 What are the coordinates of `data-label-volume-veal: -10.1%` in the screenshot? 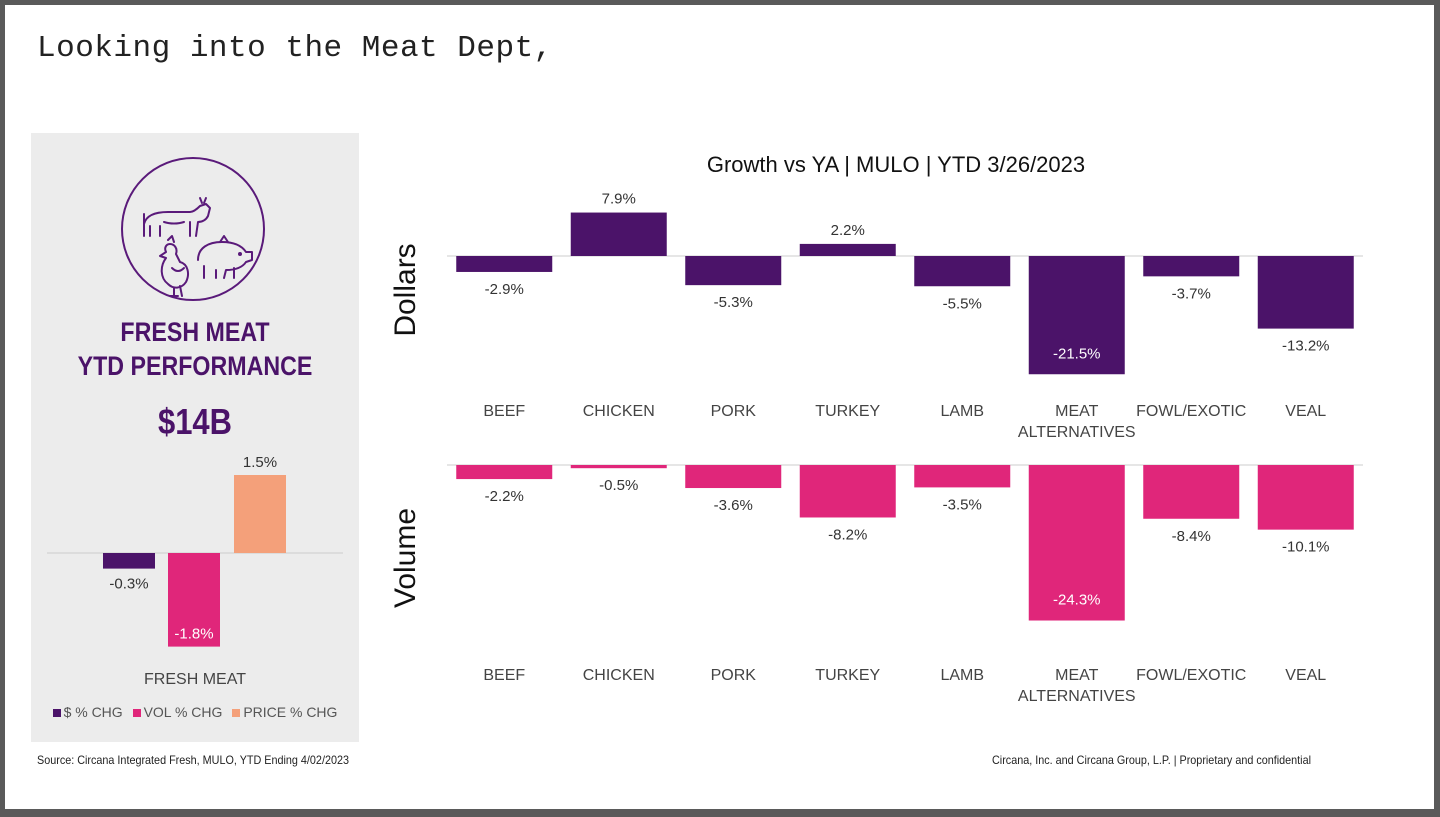 It's located at (1306, 547).